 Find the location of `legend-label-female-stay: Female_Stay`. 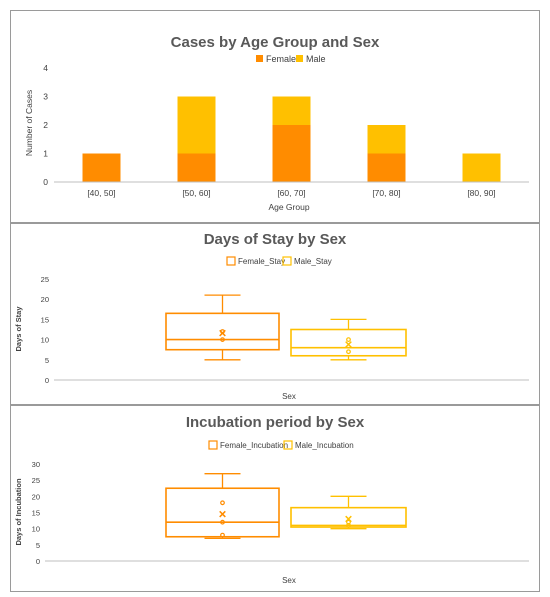

legend-label-female-stay: Female_Stay is located at coordinates (261, 261).